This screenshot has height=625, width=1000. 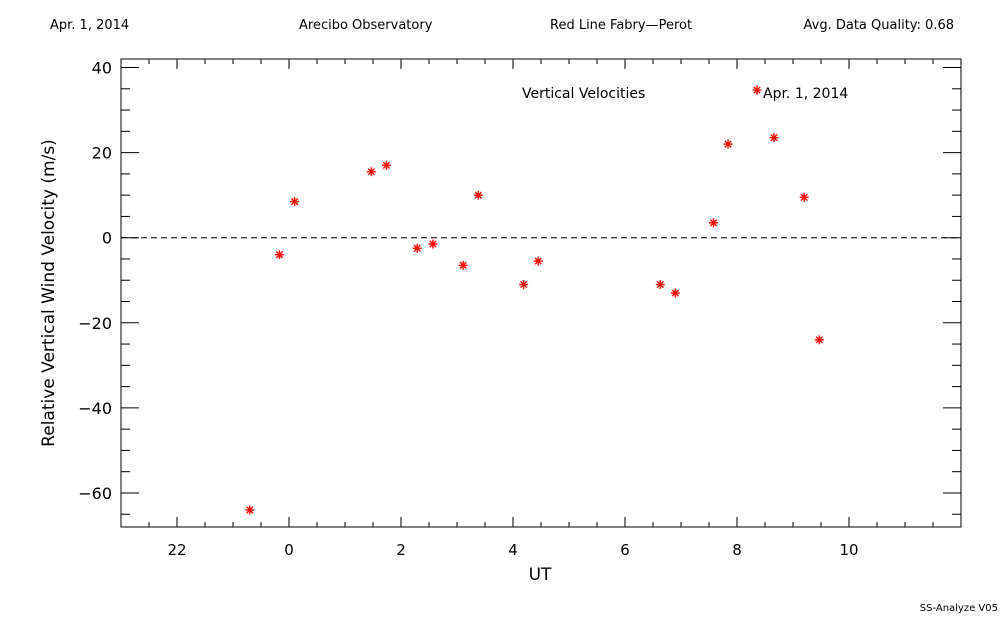 I want to click on x-tick-label: 4, so click(x=513, y=550).